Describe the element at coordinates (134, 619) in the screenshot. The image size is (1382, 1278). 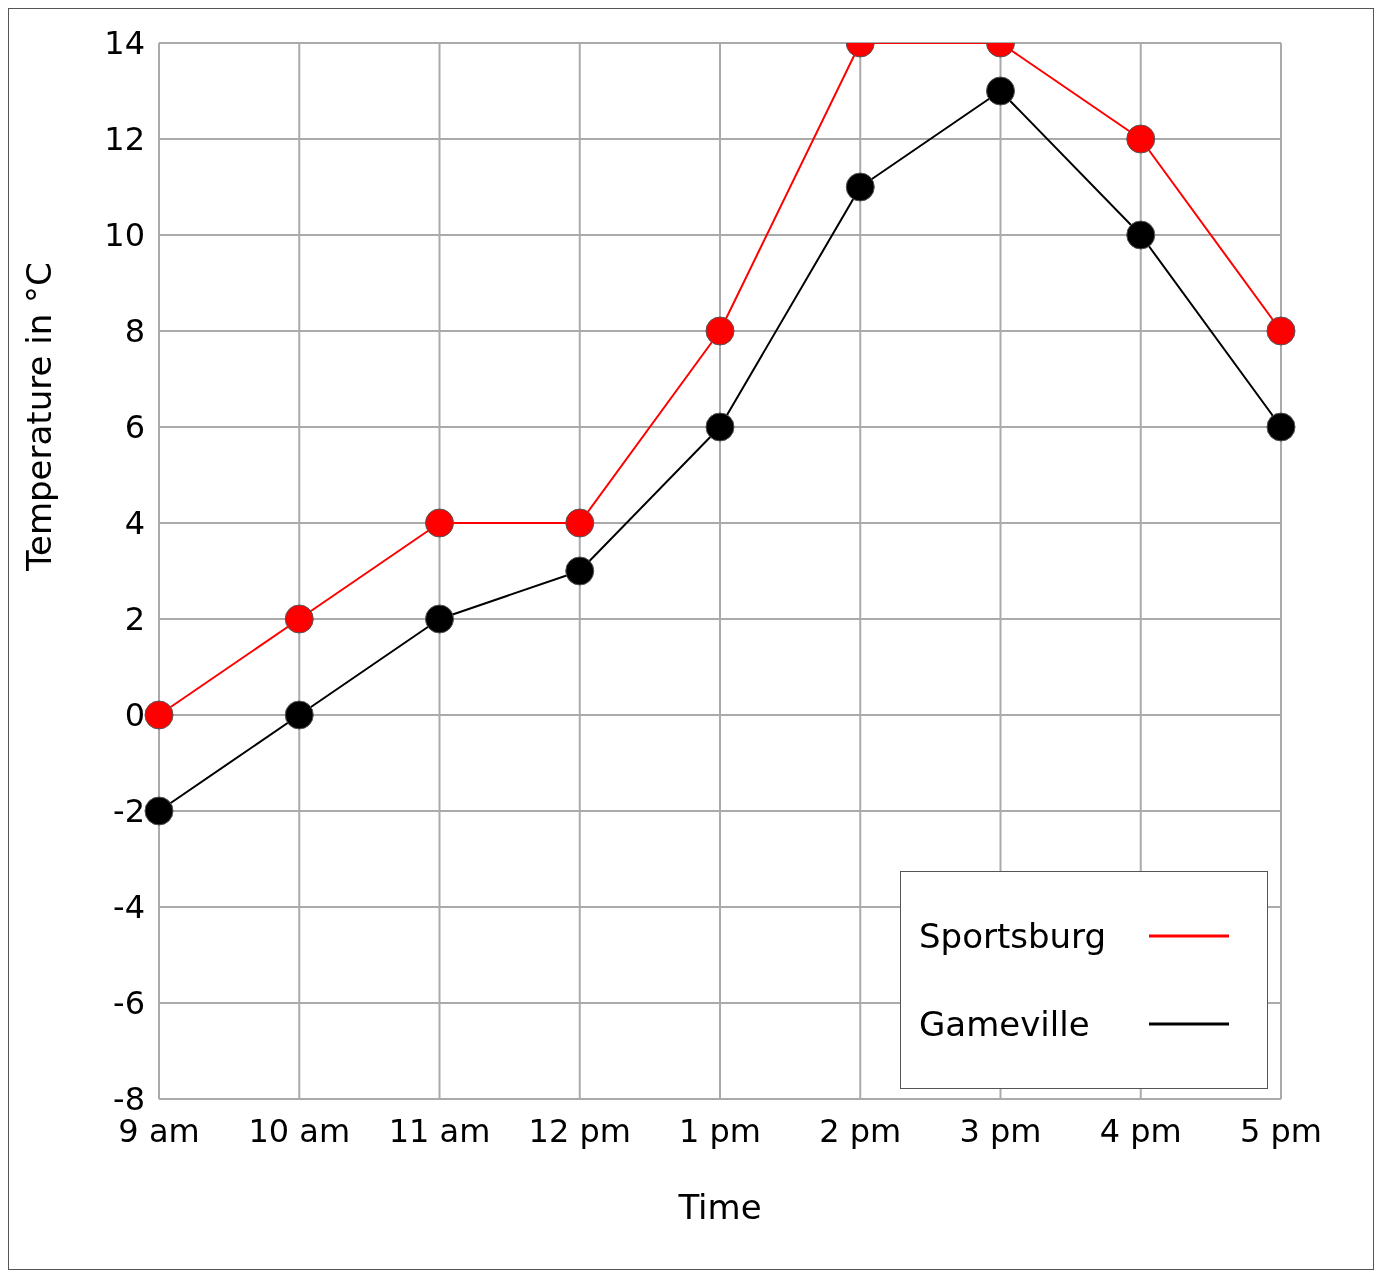
I see `y-tick-label: 2` at that location.